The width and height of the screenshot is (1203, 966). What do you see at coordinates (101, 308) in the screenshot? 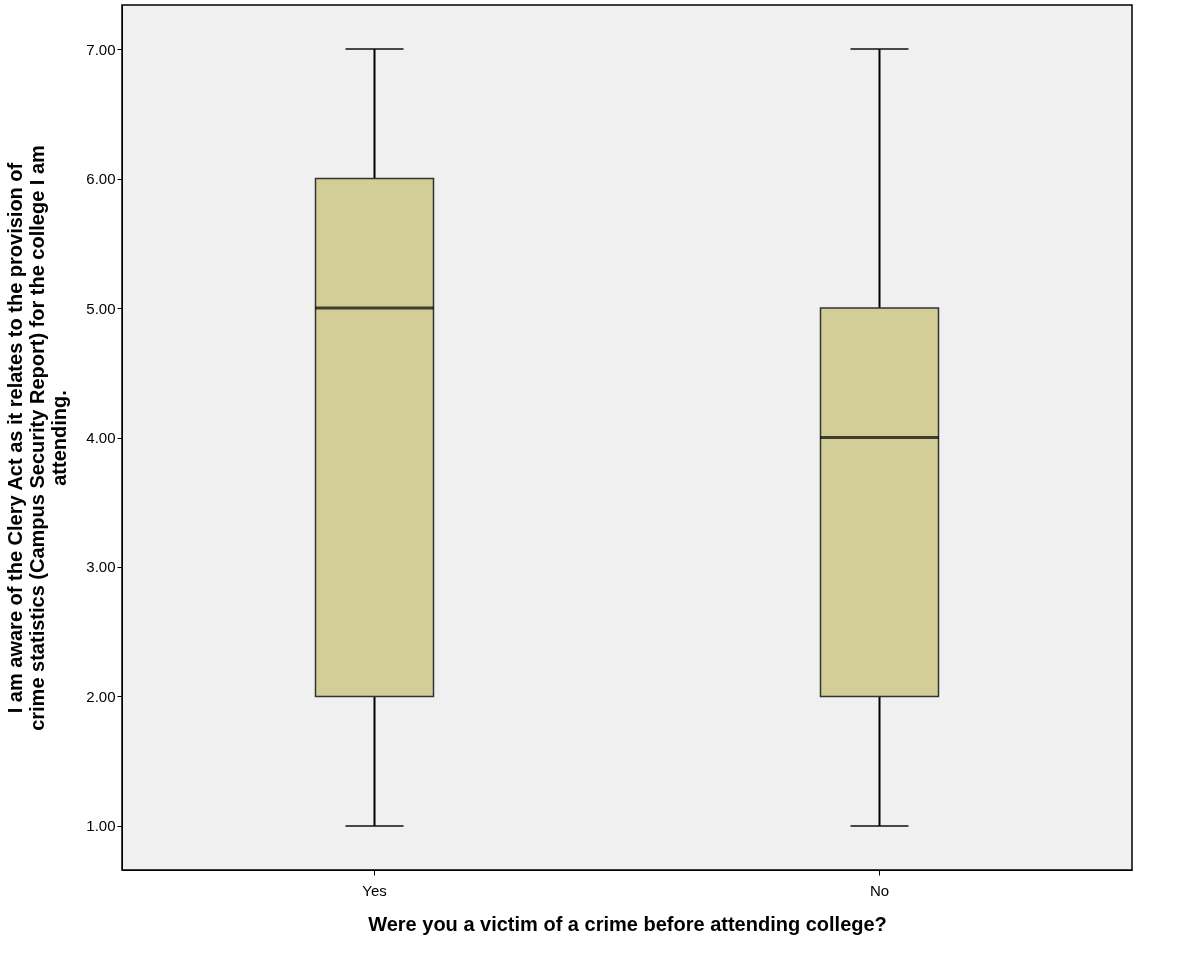
I see `y-tick-label: 5.00` at bounding box center [101, 308].